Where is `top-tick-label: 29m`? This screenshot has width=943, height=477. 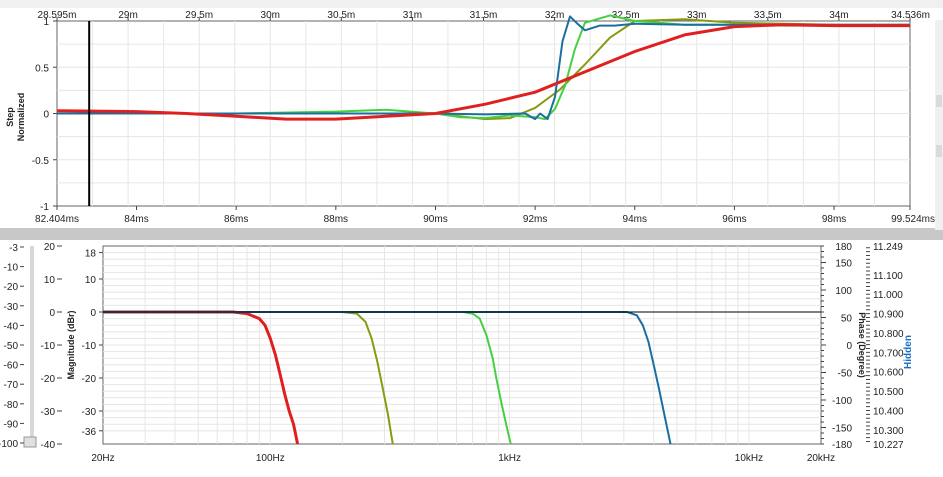
top-tick-label: 29m is located at coordinates (127, 15).